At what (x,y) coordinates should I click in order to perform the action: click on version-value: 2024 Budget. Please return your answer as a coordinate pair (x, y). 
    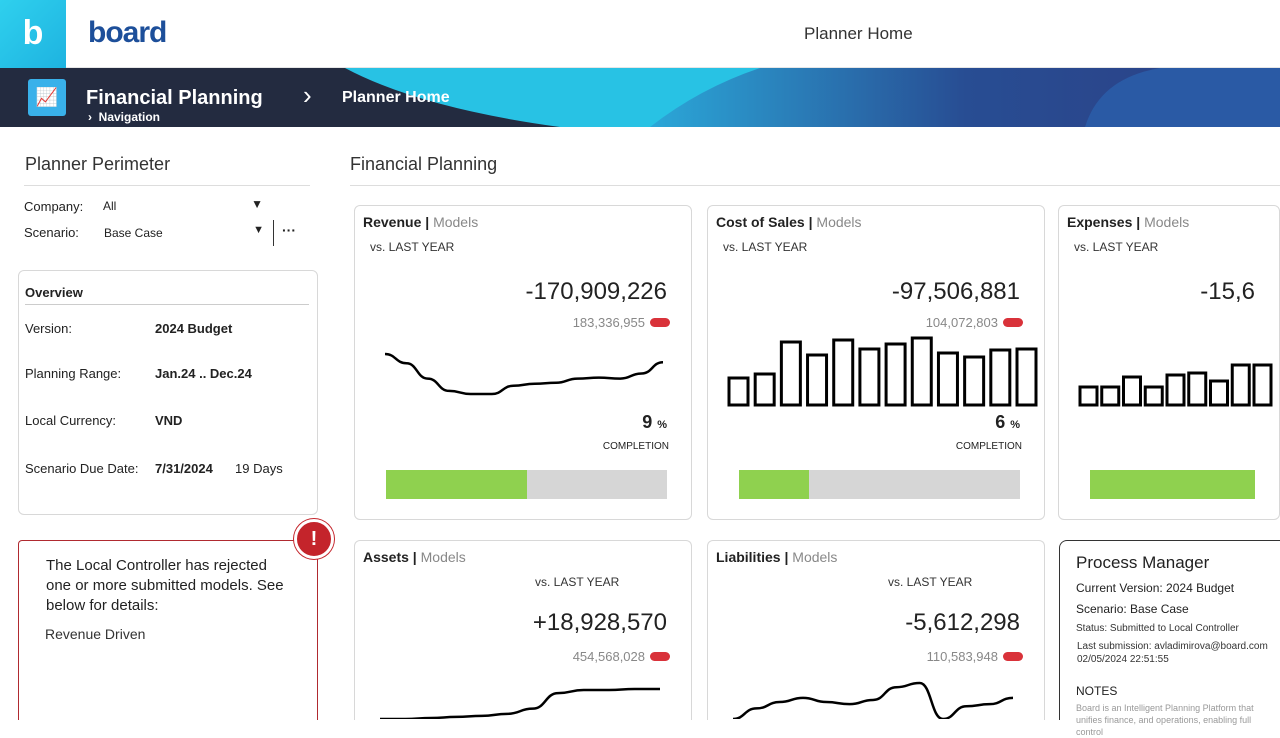
    Looking at the image, I should click on (194, 328).